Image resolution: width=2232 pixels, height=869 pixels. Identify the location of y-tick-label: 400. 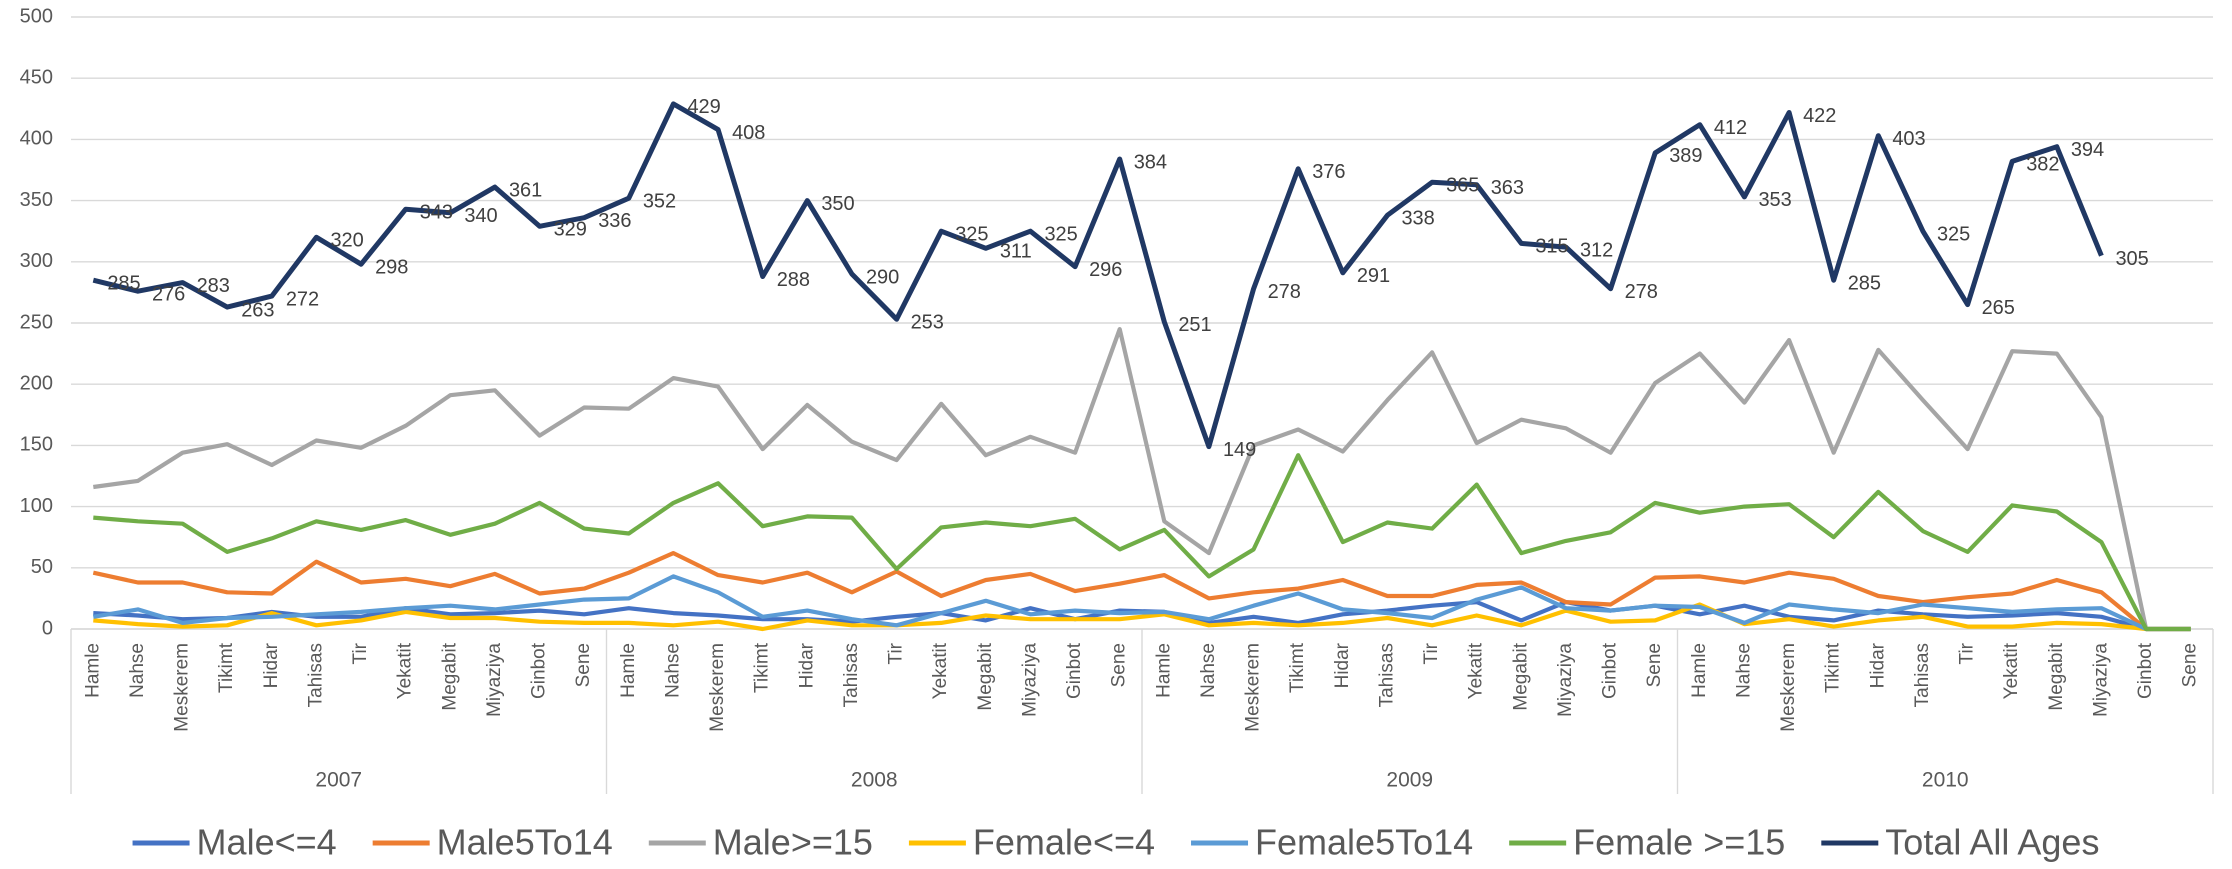
(36, 139).